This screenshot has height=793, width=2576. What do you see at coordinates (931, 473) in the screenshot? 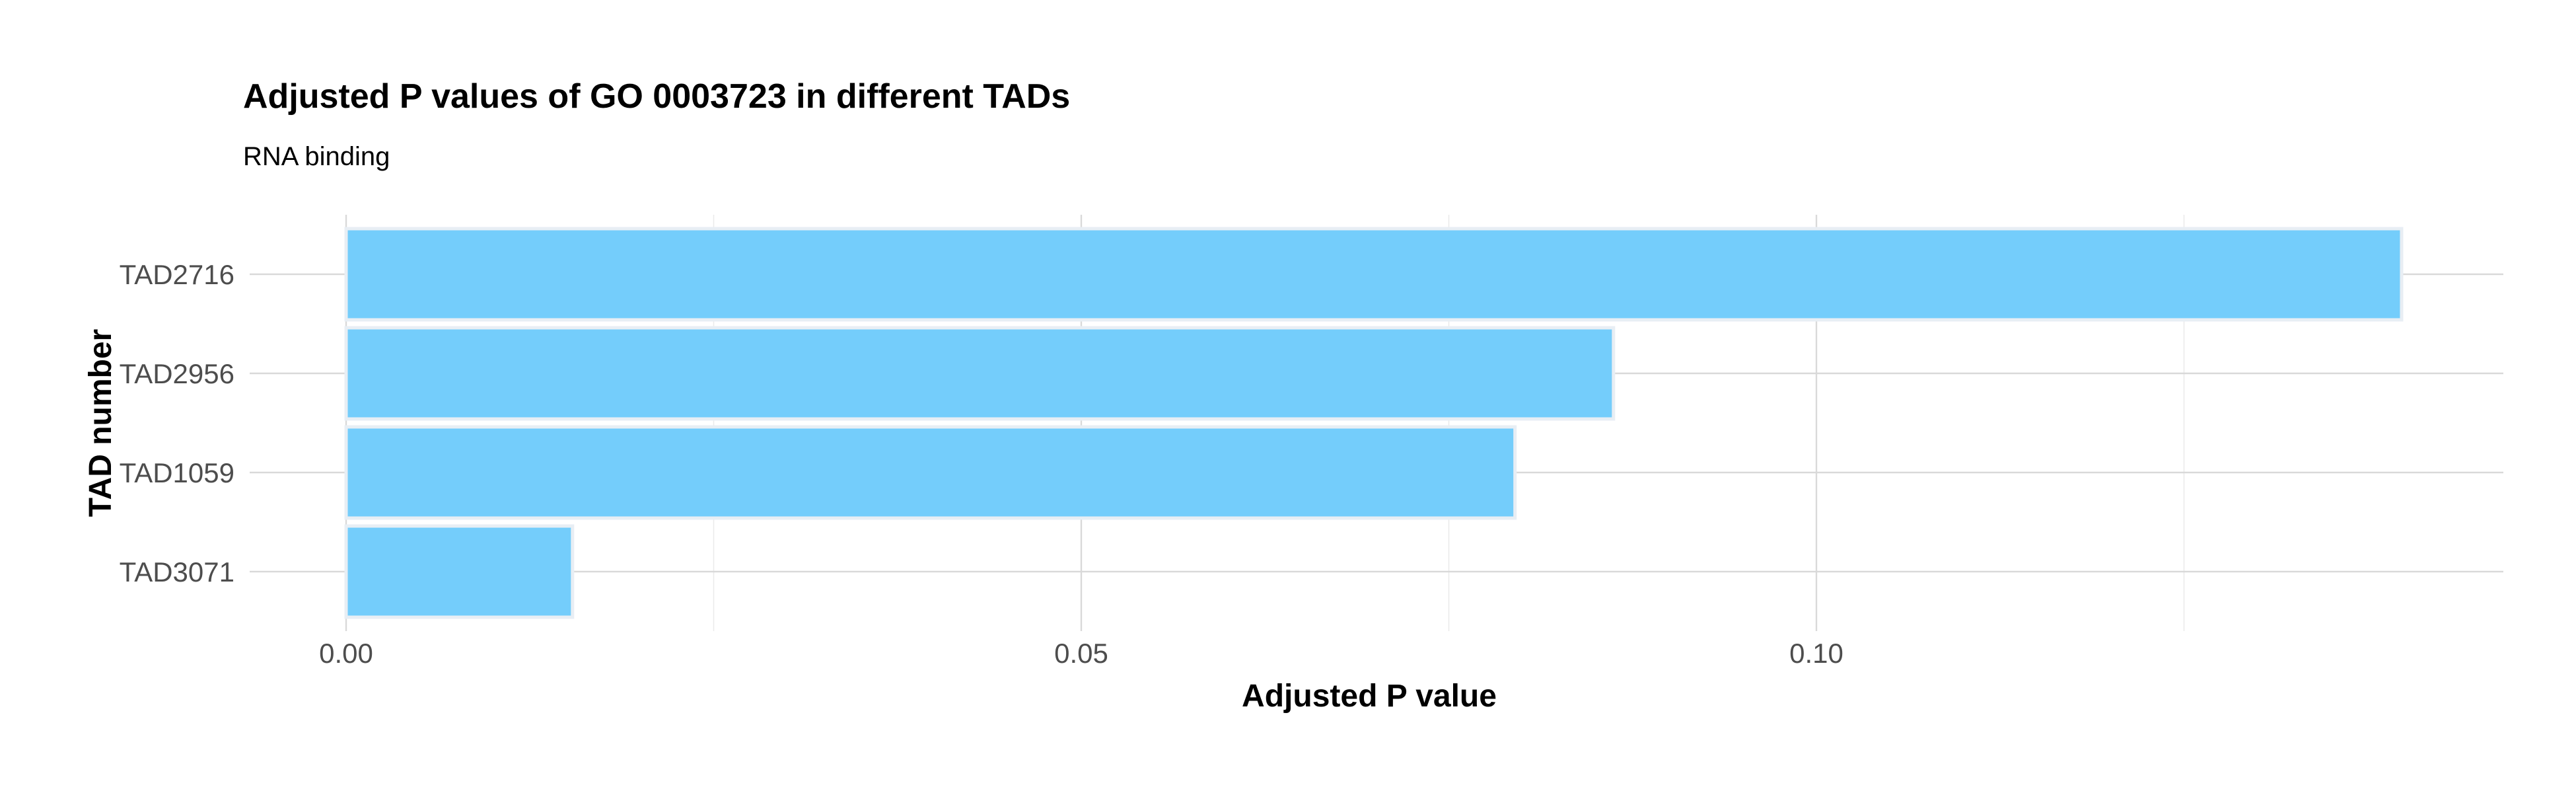
I see `bar-tad1059` at bounding box center [931, 473].